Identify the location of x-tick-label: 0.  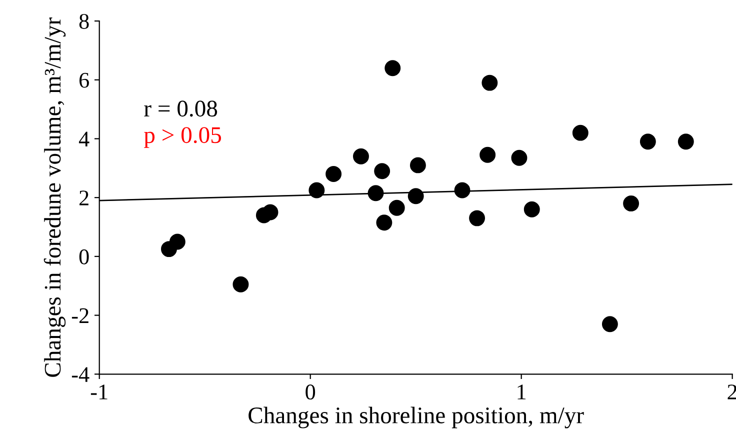
(311, 392).